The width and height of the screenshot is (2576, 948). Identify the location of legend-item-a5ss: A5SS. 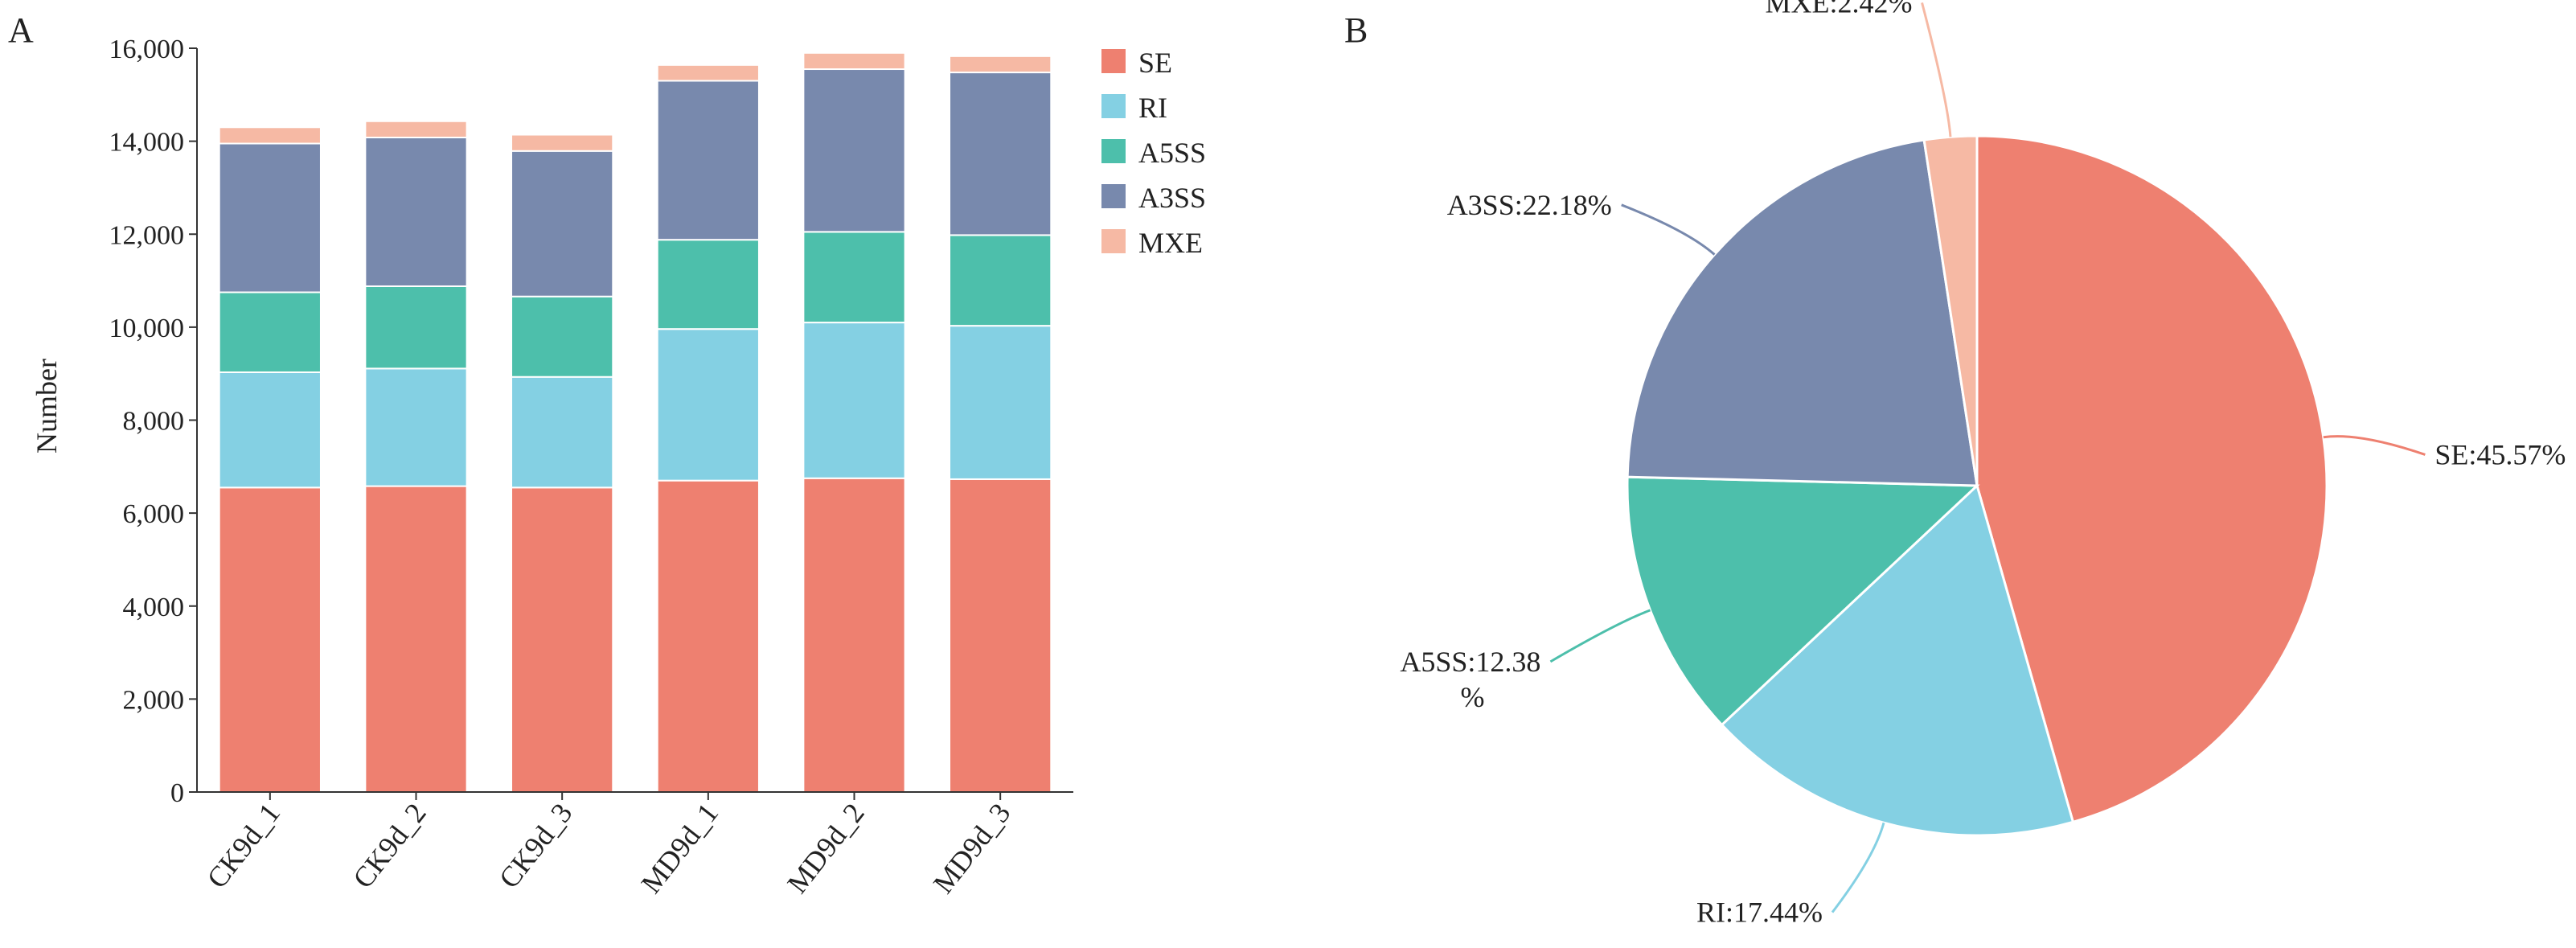
(1153, 153).